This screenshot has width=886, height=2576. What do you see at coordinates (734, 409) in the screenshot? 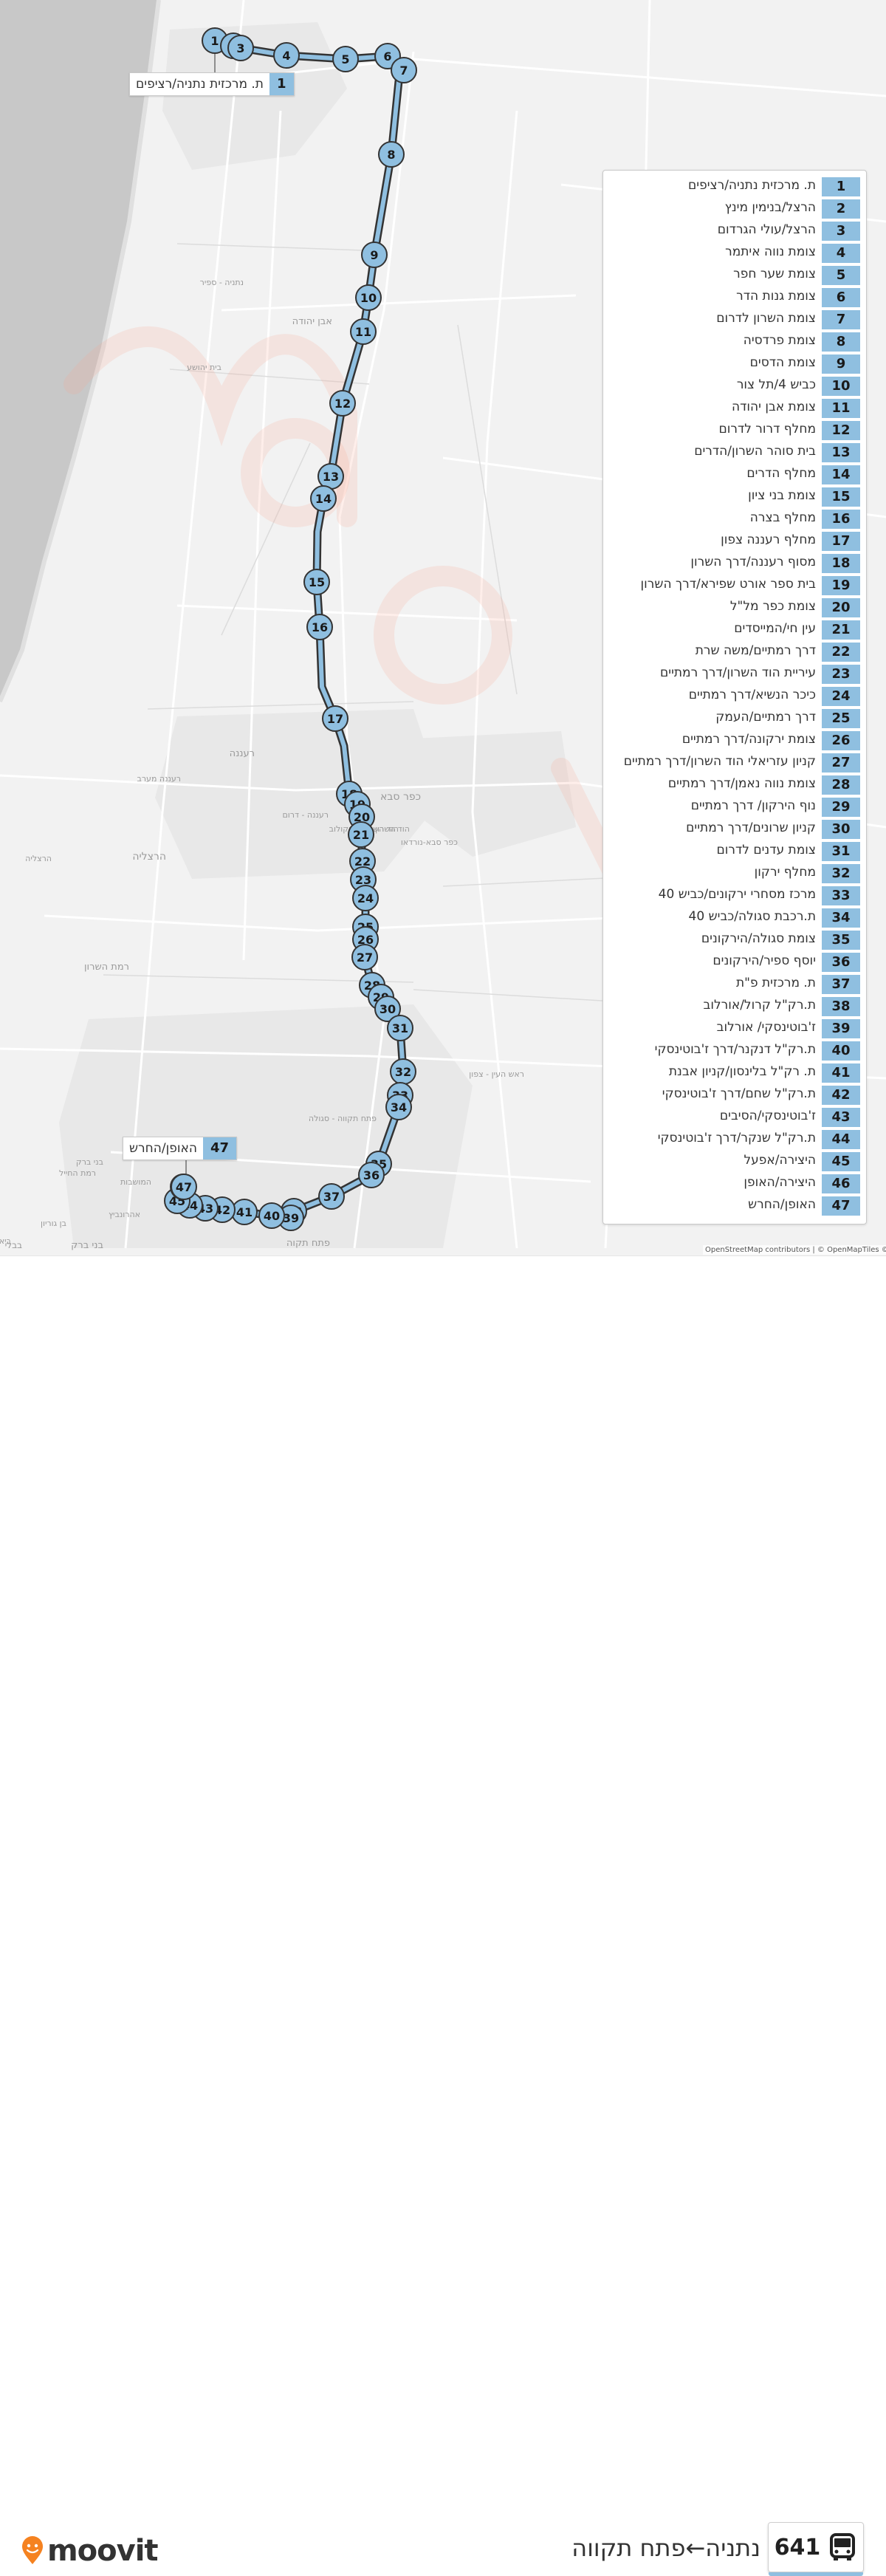
I see `legend-row-stop-11: צומת אבן יהודה 11` at bounding box center [734, 409].